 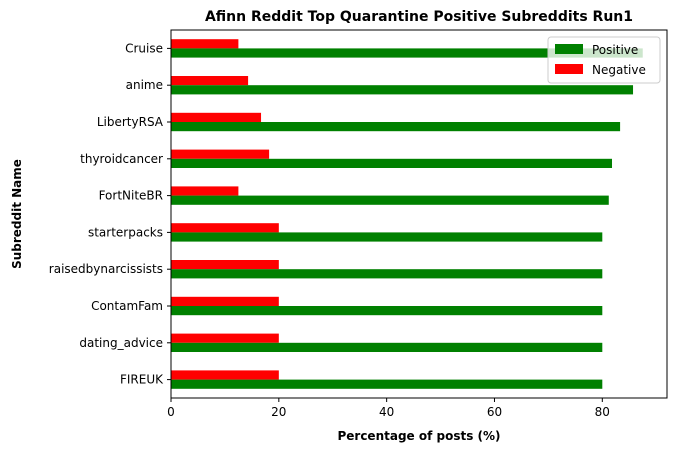 I want to click on y-tick-label-contamfam: ContamFam, so click(x=127, y=306).